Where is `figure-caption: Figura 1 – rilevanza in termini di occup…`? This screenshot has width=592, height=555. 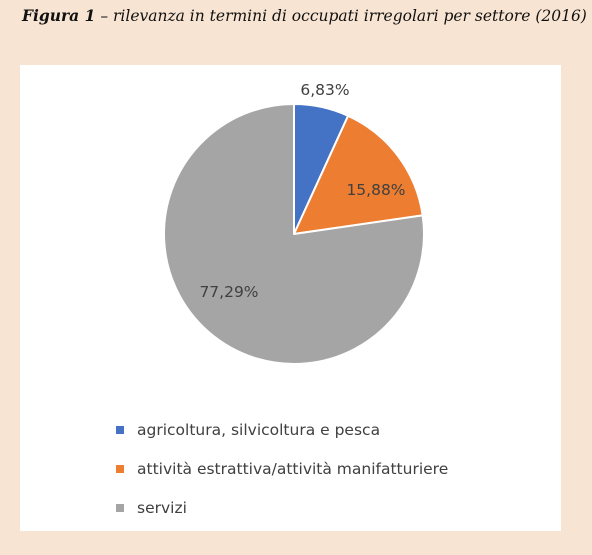 figure-caption: Figura 1 – rilevanza in termini di occup… is located at coordinates (304, 15).